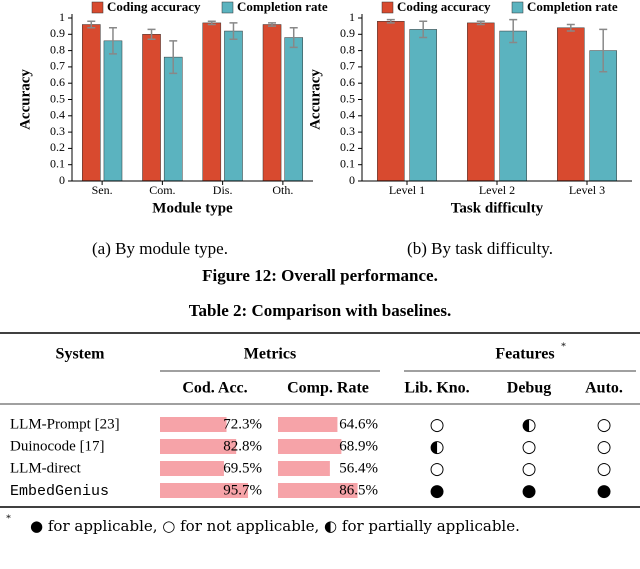 The height and width of the screenshot is (569, 640). I want to click on x-tick-label: Com., so click(162, 190).